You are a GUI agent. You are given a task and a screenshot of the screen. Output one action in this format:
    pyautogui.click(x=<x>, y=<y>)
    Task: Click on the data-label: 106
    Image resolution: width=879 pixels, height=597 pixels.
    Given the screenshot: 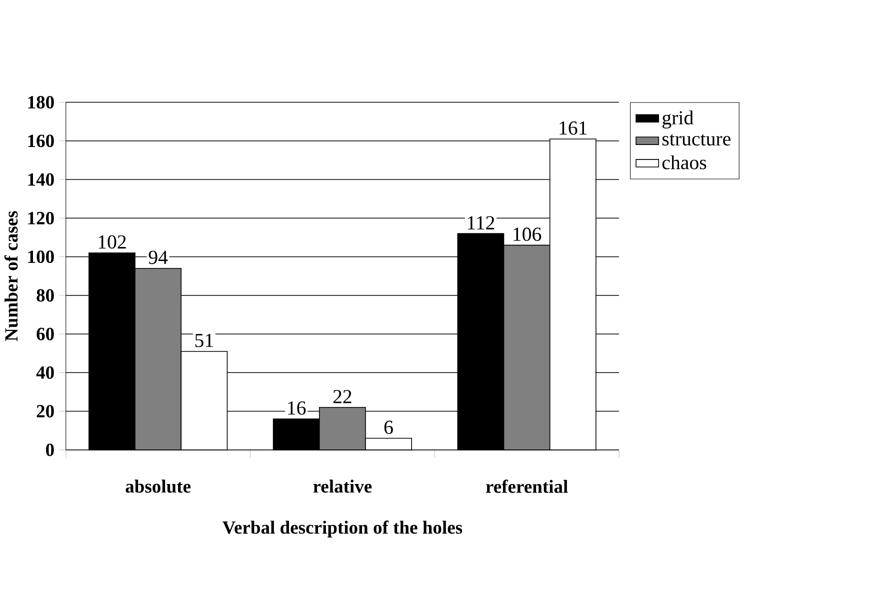 What is the action you would take?
    pyautogui.click(x=528, y=235)
    